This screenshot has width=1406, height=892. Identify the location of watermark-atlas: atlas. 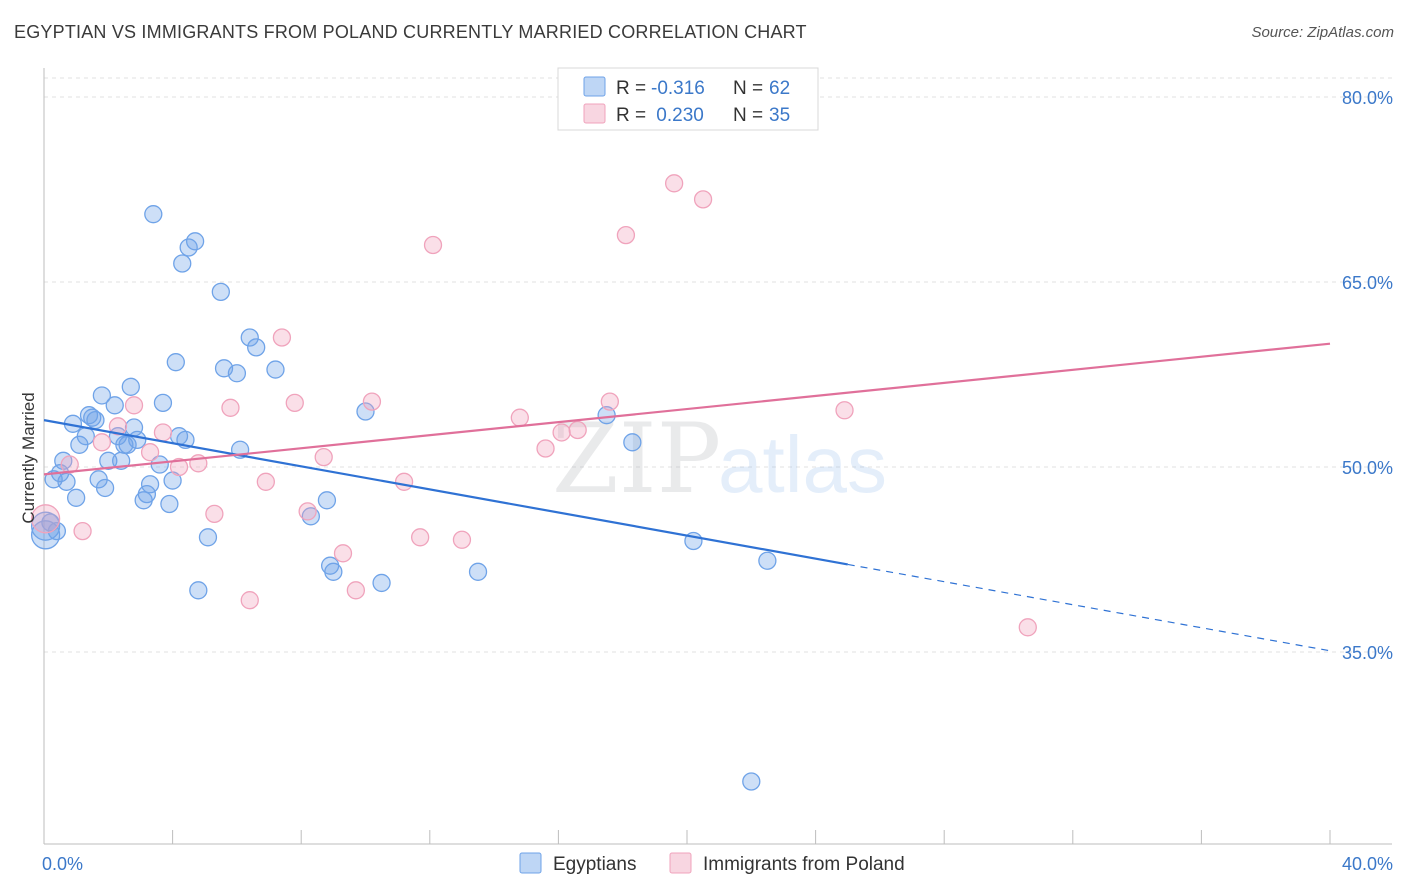
(802, 464).